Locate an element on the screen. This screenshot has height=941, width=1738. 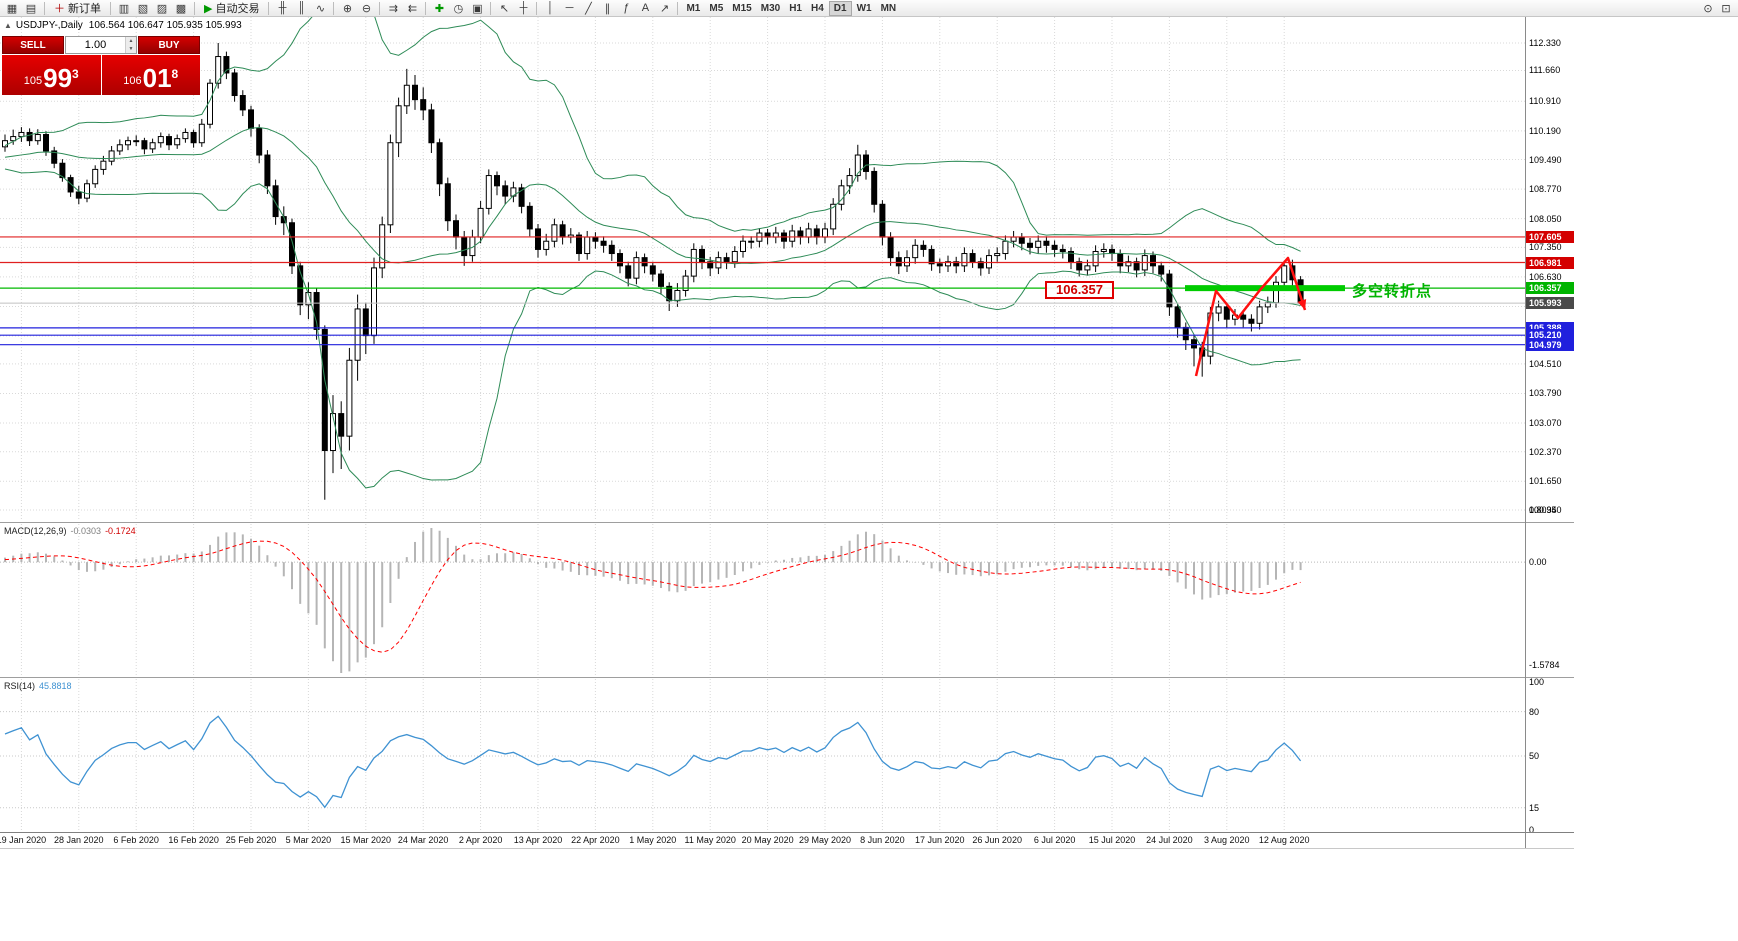
date-label: 3 Aug 2020 is located at coordinates (1227, 840).